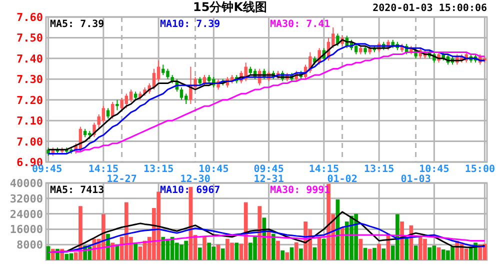  What do you see at coordinates (26, 214) in the screenshot?
I see `y-tick-label: 24000` at bounding box center [26, 214].